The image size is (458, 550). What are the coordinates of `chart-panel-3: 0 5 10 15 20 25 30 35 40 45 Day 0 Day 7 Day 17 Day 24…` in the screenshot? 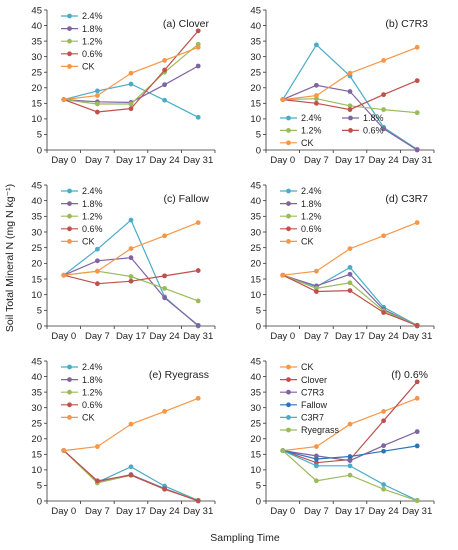 It's located at (123, 261).